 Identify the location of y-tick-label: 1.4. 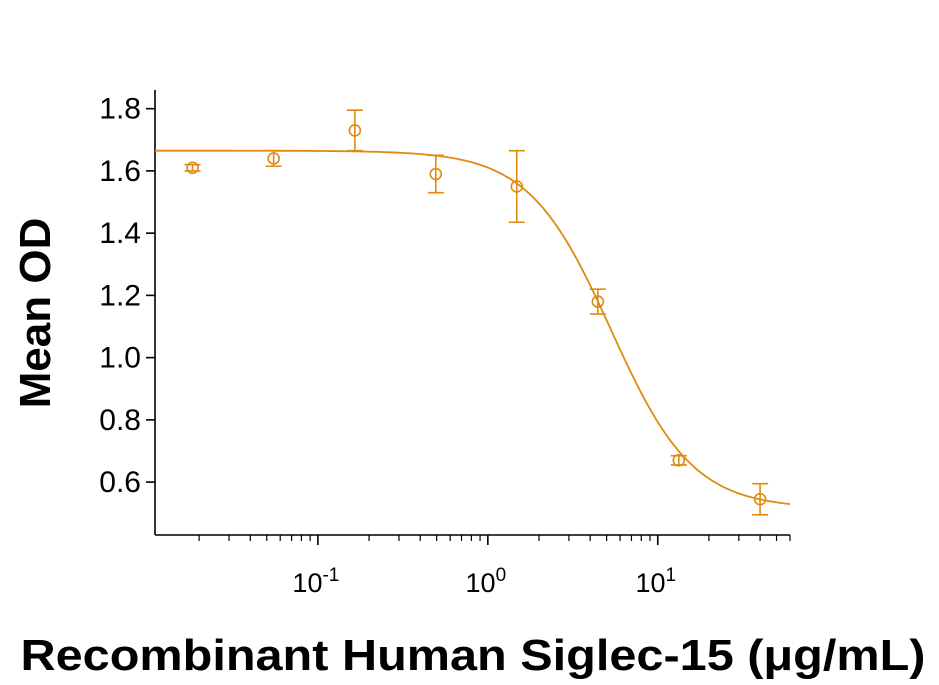
(120, 233).